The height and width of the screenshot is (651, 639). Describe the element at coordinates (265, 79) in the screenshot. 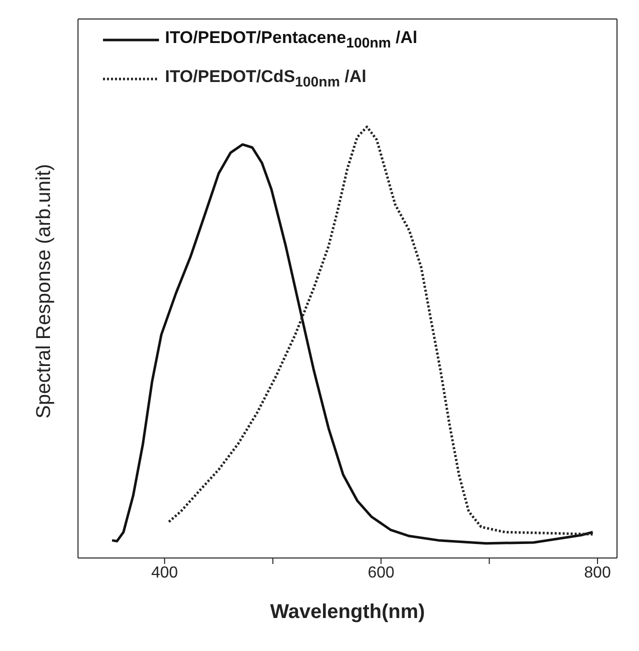

I see `legend-label: ITO/PEDOT/CdS$_{100nm}$ /Al` at that location.